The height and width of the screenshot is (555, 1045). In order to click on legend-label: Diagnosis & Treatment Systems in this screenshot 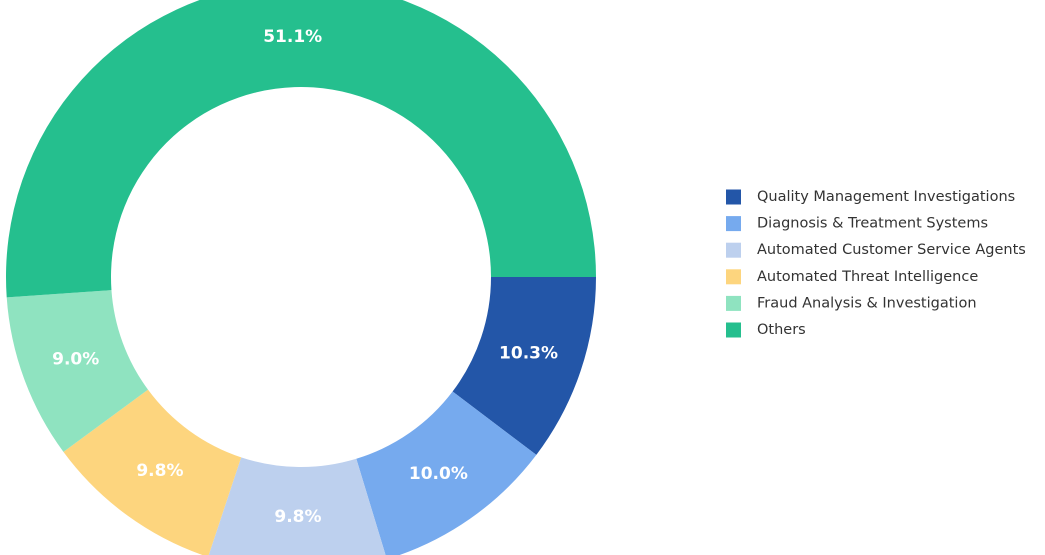, I will do `click(872, 224)`.